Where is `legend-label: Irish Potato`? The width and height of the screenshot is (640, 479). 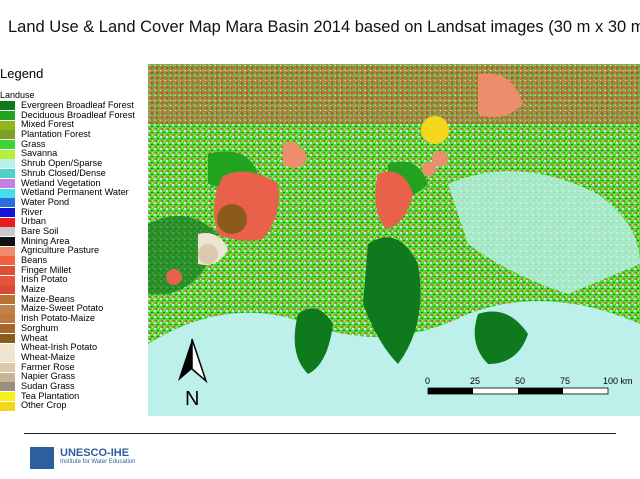 legend-label: Irish Potato is located at coordinates (44, 279).